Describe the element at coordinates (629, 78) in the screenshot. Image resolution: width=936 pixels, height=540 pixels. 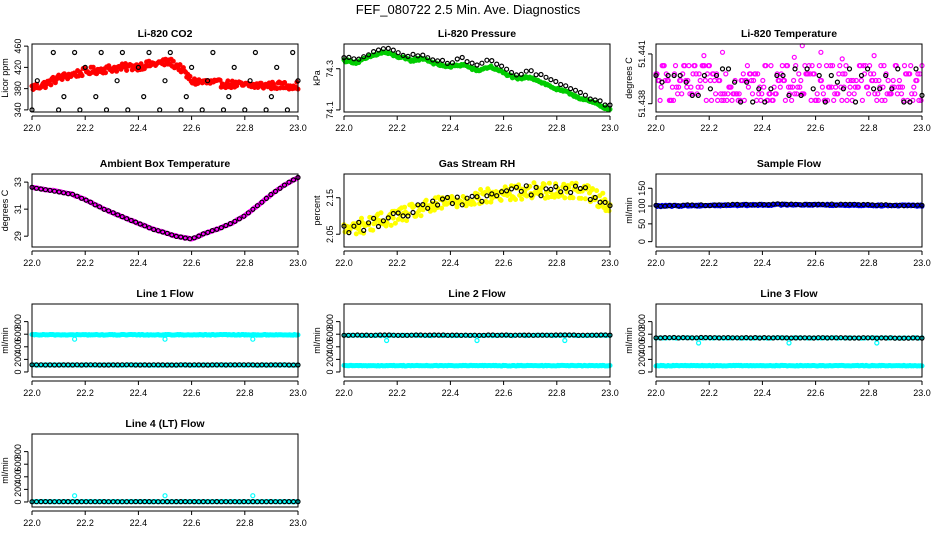
I see `y-axis-label: degrees C` at that location.